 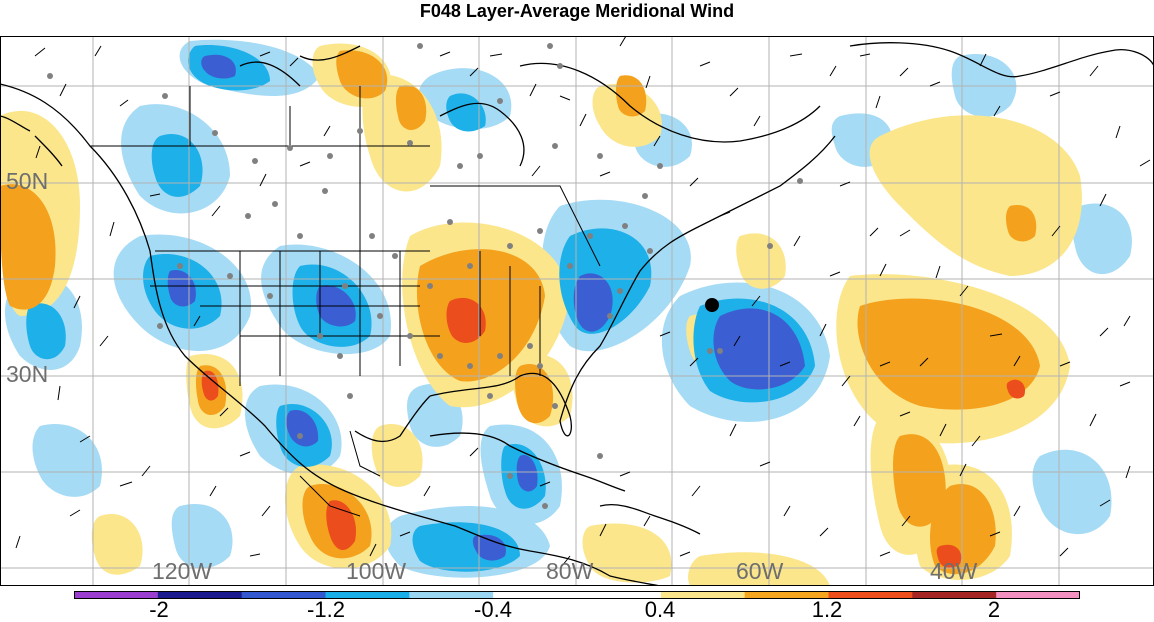 What do you see at coordinates (27, 374) in the screenshot?
I see `lat-label-30n: 30N` at bounding box center [27, 374].